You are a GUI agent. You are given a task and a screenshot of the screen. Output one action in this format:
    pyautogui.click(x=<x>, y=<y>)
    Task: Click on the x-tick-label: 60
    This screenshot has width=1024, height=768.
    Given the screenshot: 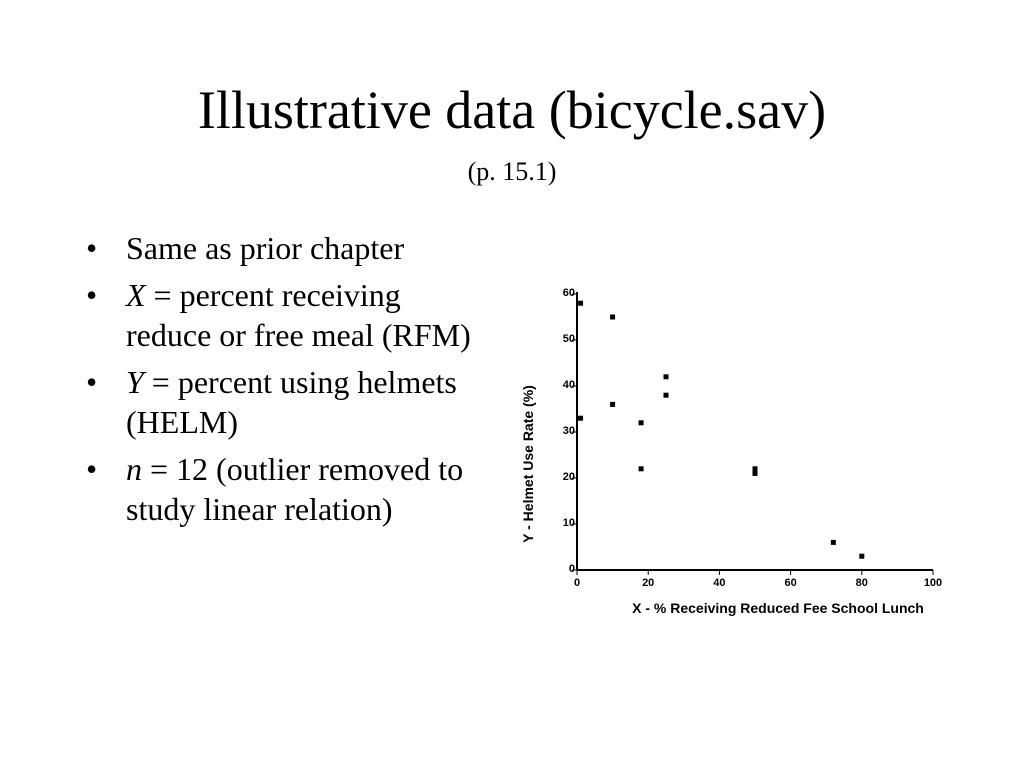 What is the action you would take?
    pyautogui.click(x=790, y=583)
    